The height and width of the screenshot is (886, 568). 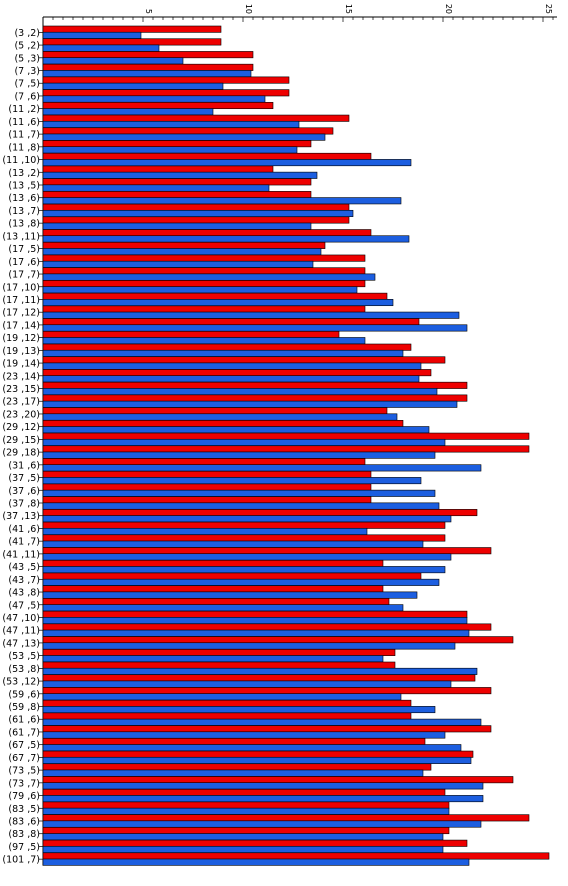 What do you see at coordinates (27, 58) in the screenshot?
I see `y-tick-label: (5 ,3)` at bounding box center [27, 58].